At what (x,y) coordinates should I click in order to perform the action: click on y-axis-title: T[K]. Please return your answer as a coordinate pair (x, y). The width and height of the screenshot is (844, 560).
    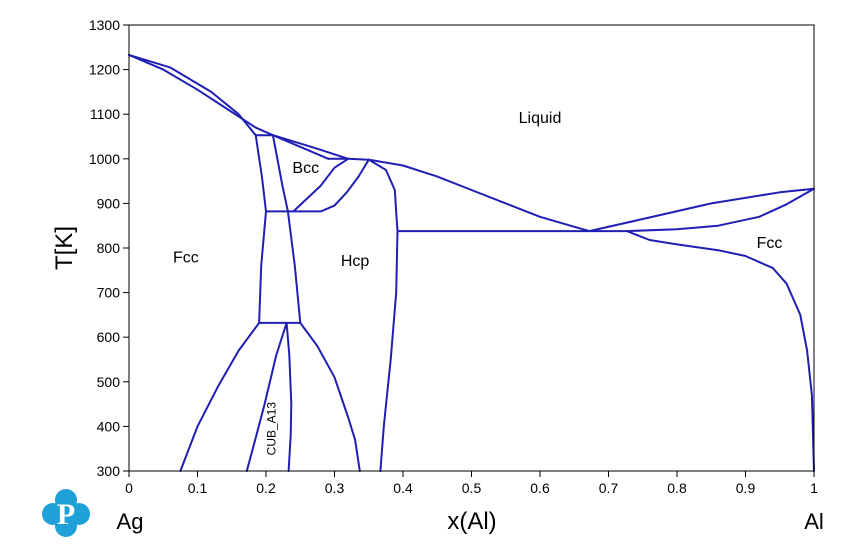
    Looking at the image, I should click on (64, 248).